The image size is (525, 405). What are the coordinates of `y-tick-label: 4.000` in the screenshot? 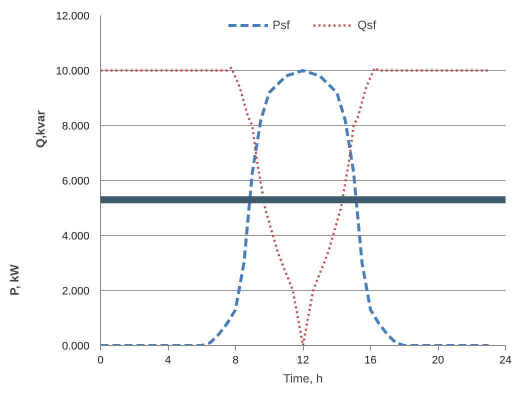 It's located at (76, 236).